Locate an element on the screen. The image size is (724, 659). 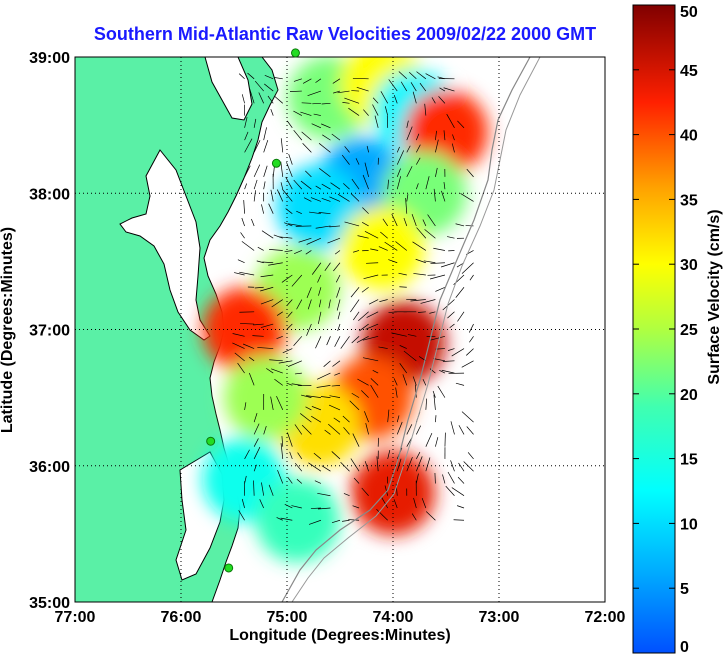
colorbar-ticks: 0 5 10 15 20 25 30 35 40 45 50 is located at coordinates (665, 330).